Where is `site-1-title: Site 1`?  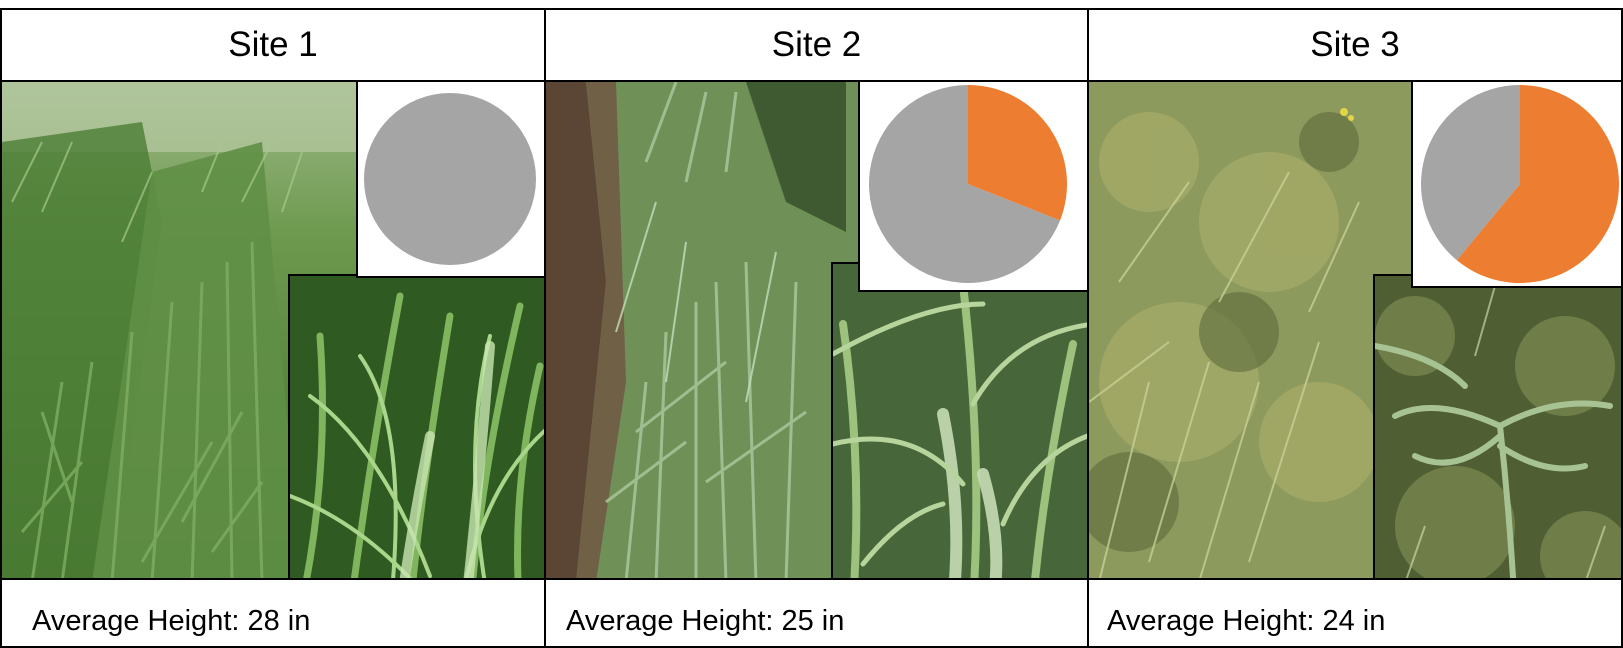 site-1-title: Site 1 is located at coordinates (273, 46).